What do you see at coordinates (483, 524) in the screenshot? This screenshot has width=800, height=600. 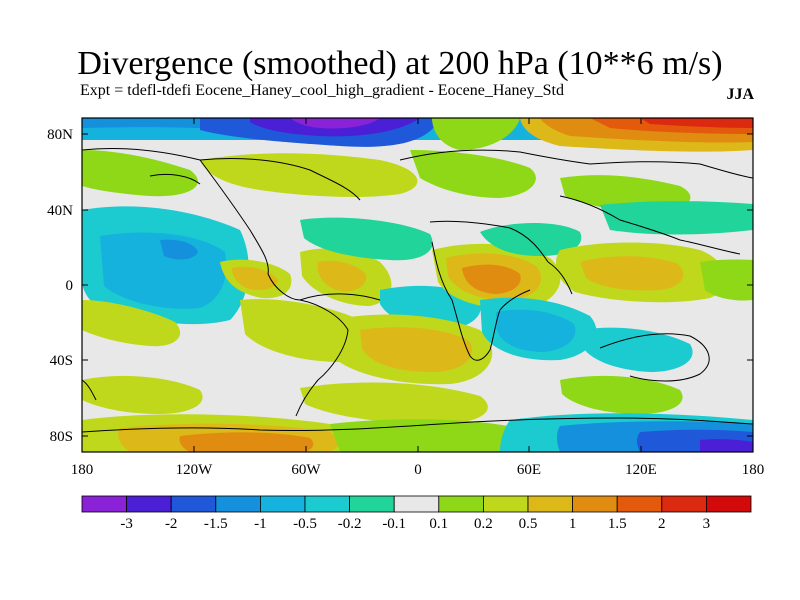 I see `colorbar-label: 0.2` at bounding box center [483, 524].